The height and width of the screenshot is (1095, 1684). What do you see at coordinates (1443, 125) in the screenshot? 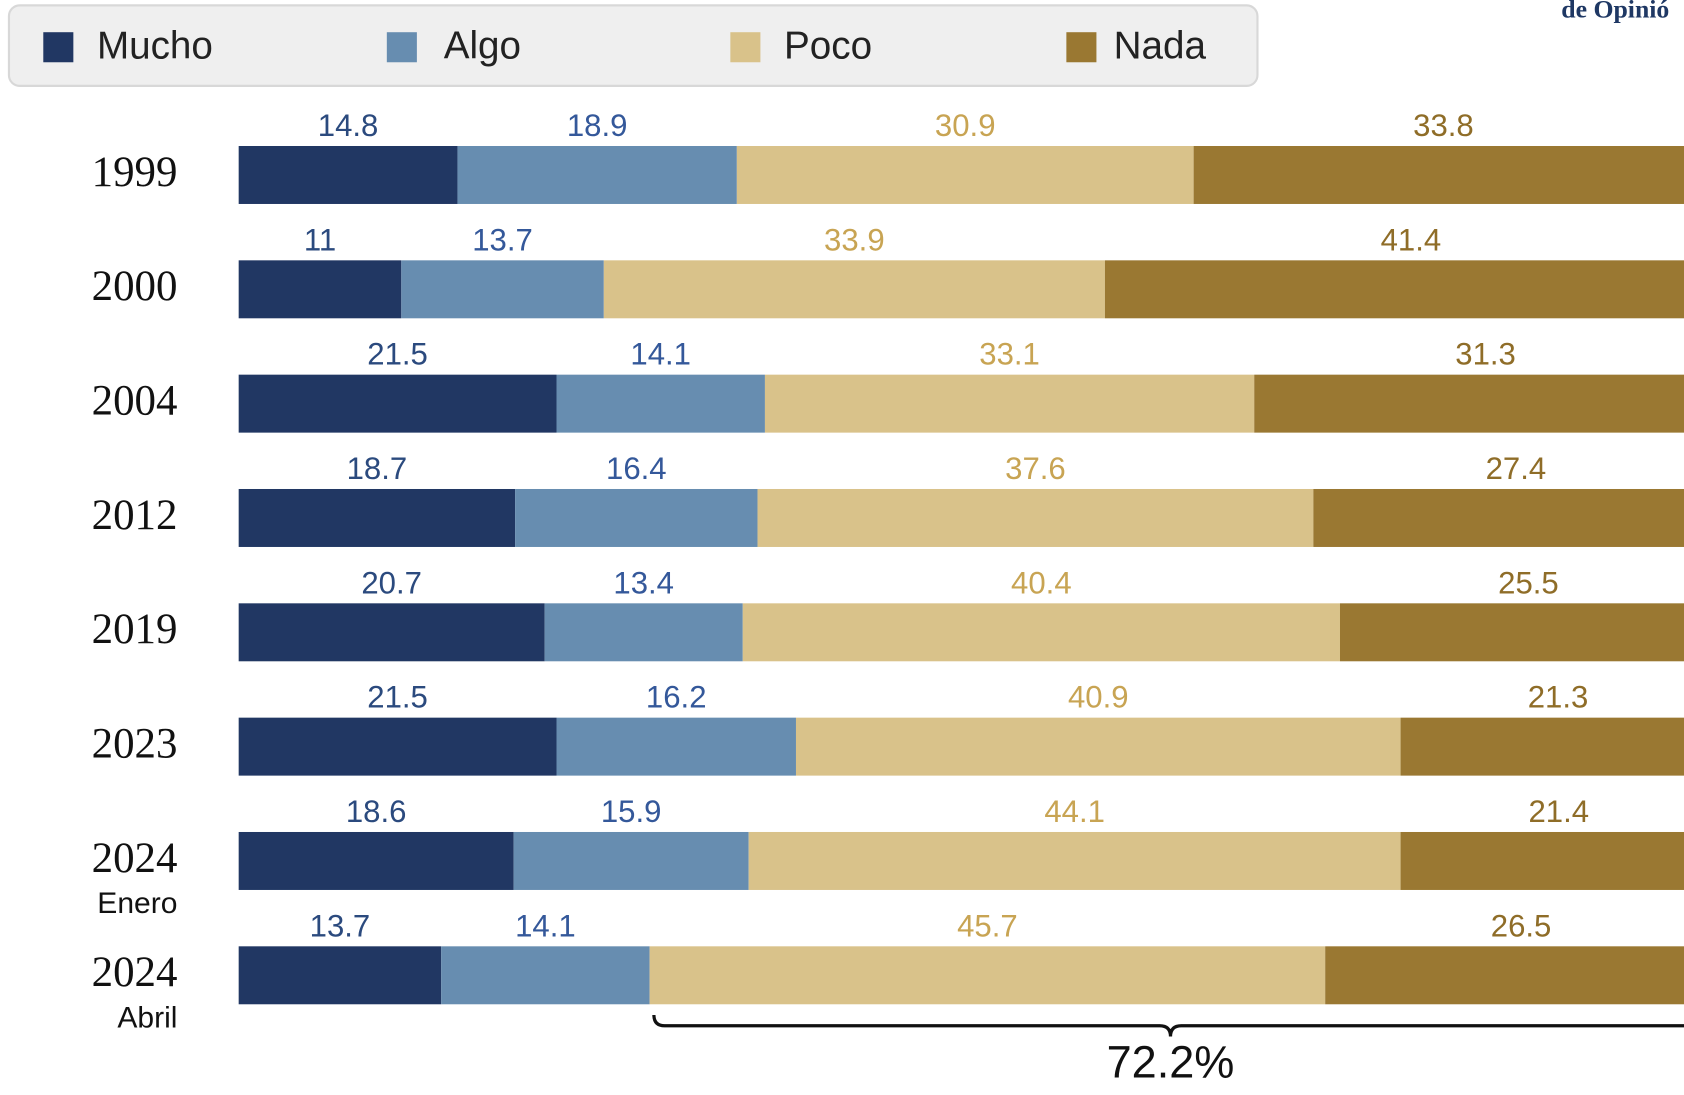
I see `value-label: 33.8` at bounding box center [1443, 125].